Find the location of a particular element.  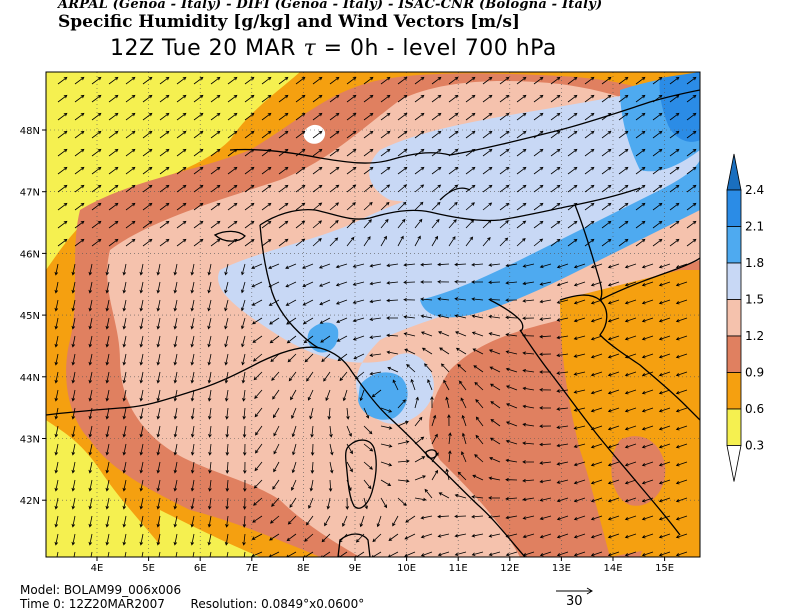

lon-tick-label: 5E is located at coordinates (148, 568).